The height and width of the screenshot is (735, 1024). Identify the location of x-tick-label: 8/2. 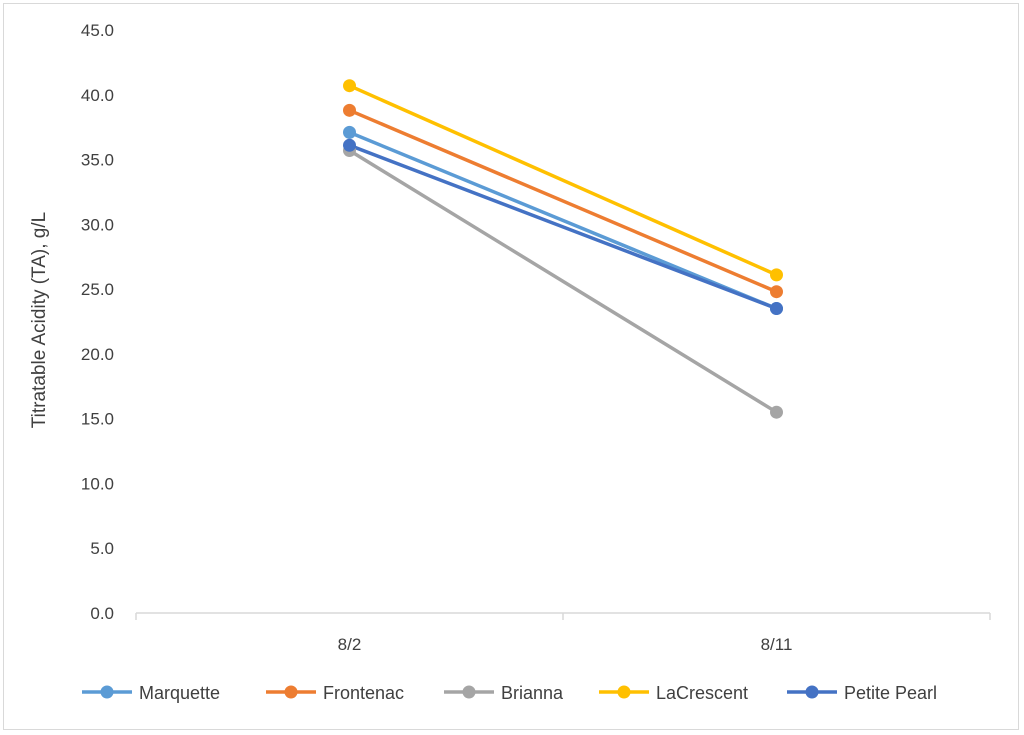
(350, 644).